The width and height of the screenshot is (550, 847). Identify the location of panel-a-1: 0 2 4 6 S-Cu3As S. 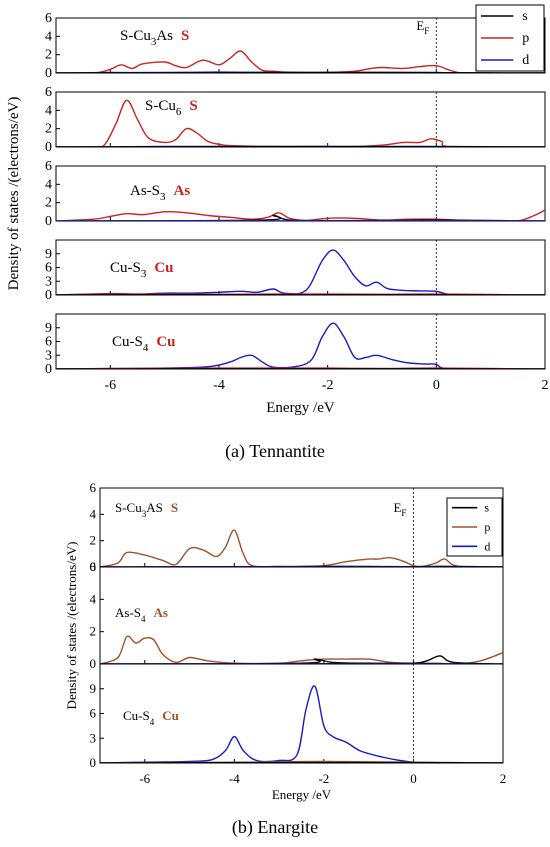
(295, 46).